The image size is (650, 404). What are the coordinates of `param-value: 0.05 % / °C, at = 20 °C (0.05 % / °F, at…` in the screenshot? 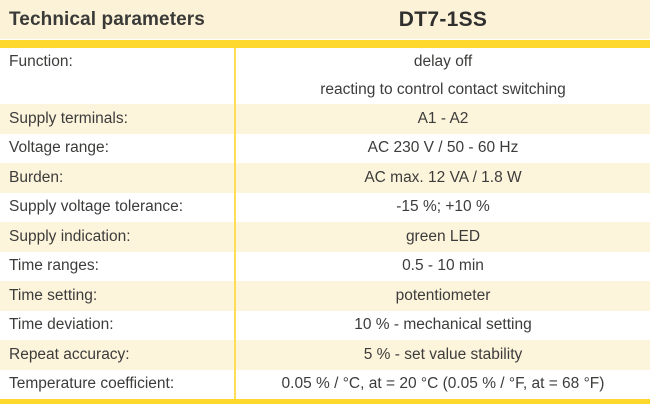 It's located at (443, 384).